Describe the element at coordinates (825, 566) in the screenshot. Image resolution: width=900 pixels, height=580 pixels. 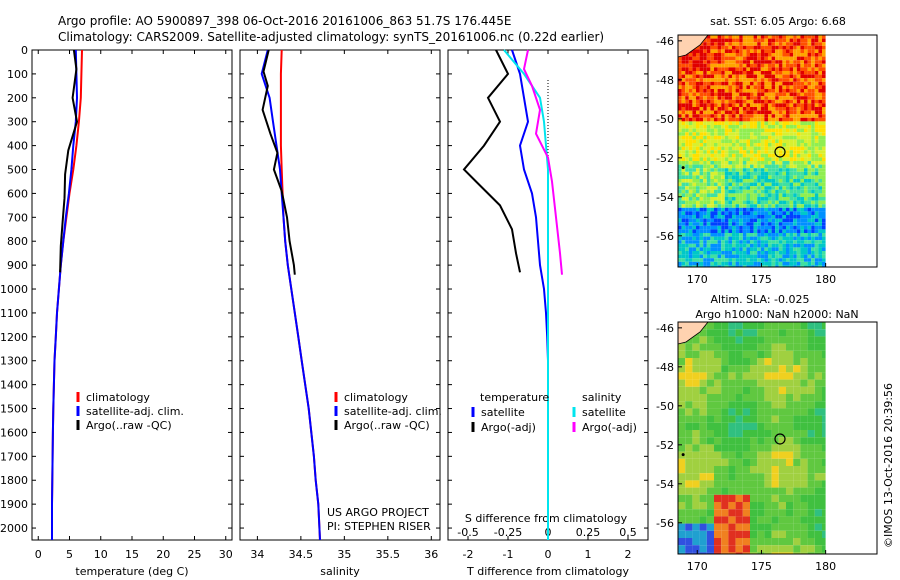
I see `map-x-tick-label: 180` at that location.